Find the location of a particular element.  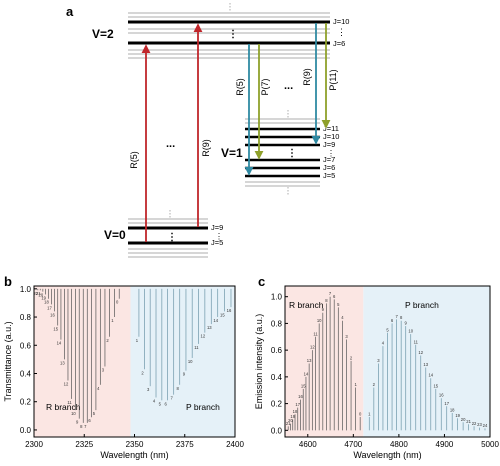

y-tick-label: 1.0 is located at coordinates (277, 297).